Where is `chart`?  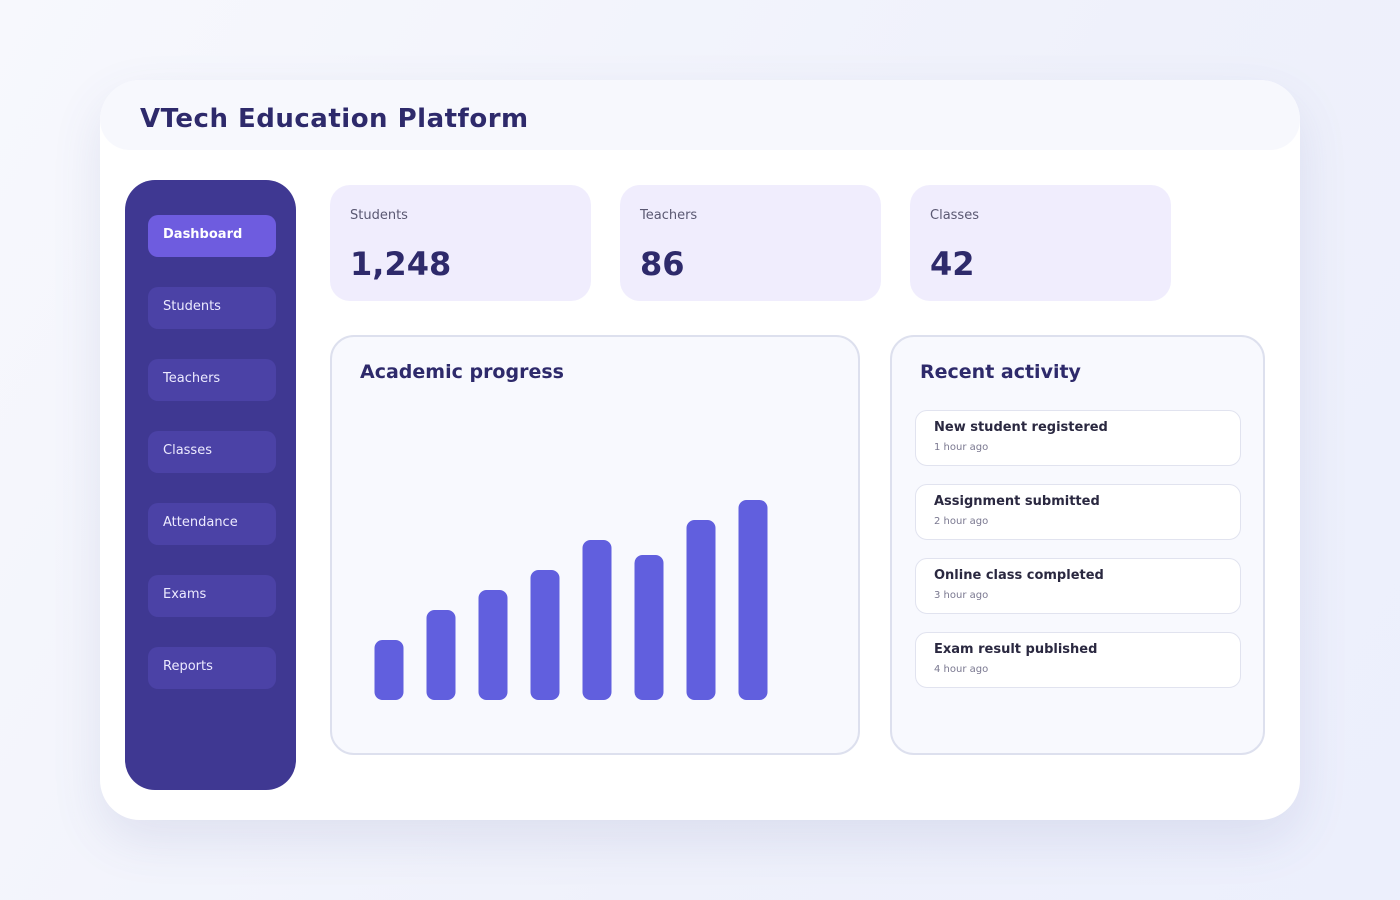
chart is located at coordinates (571, 600).